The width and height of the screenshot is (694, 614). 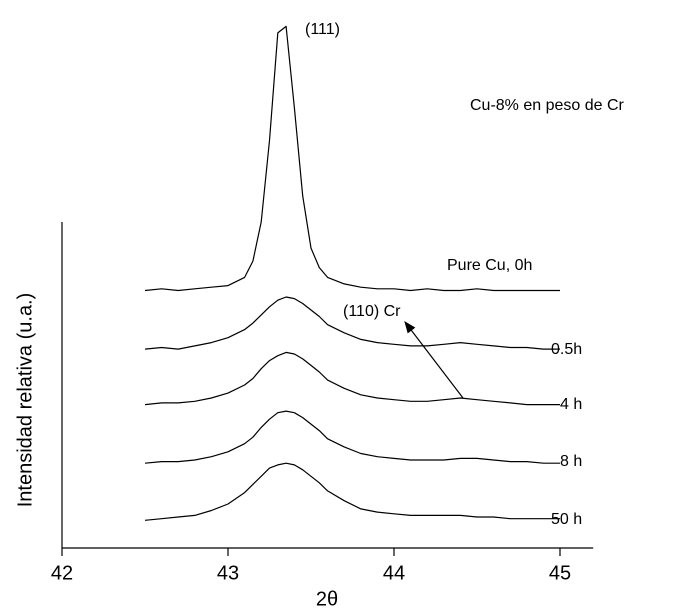 I want to click on series-label: 0.5h, so click(x=566, y=349).